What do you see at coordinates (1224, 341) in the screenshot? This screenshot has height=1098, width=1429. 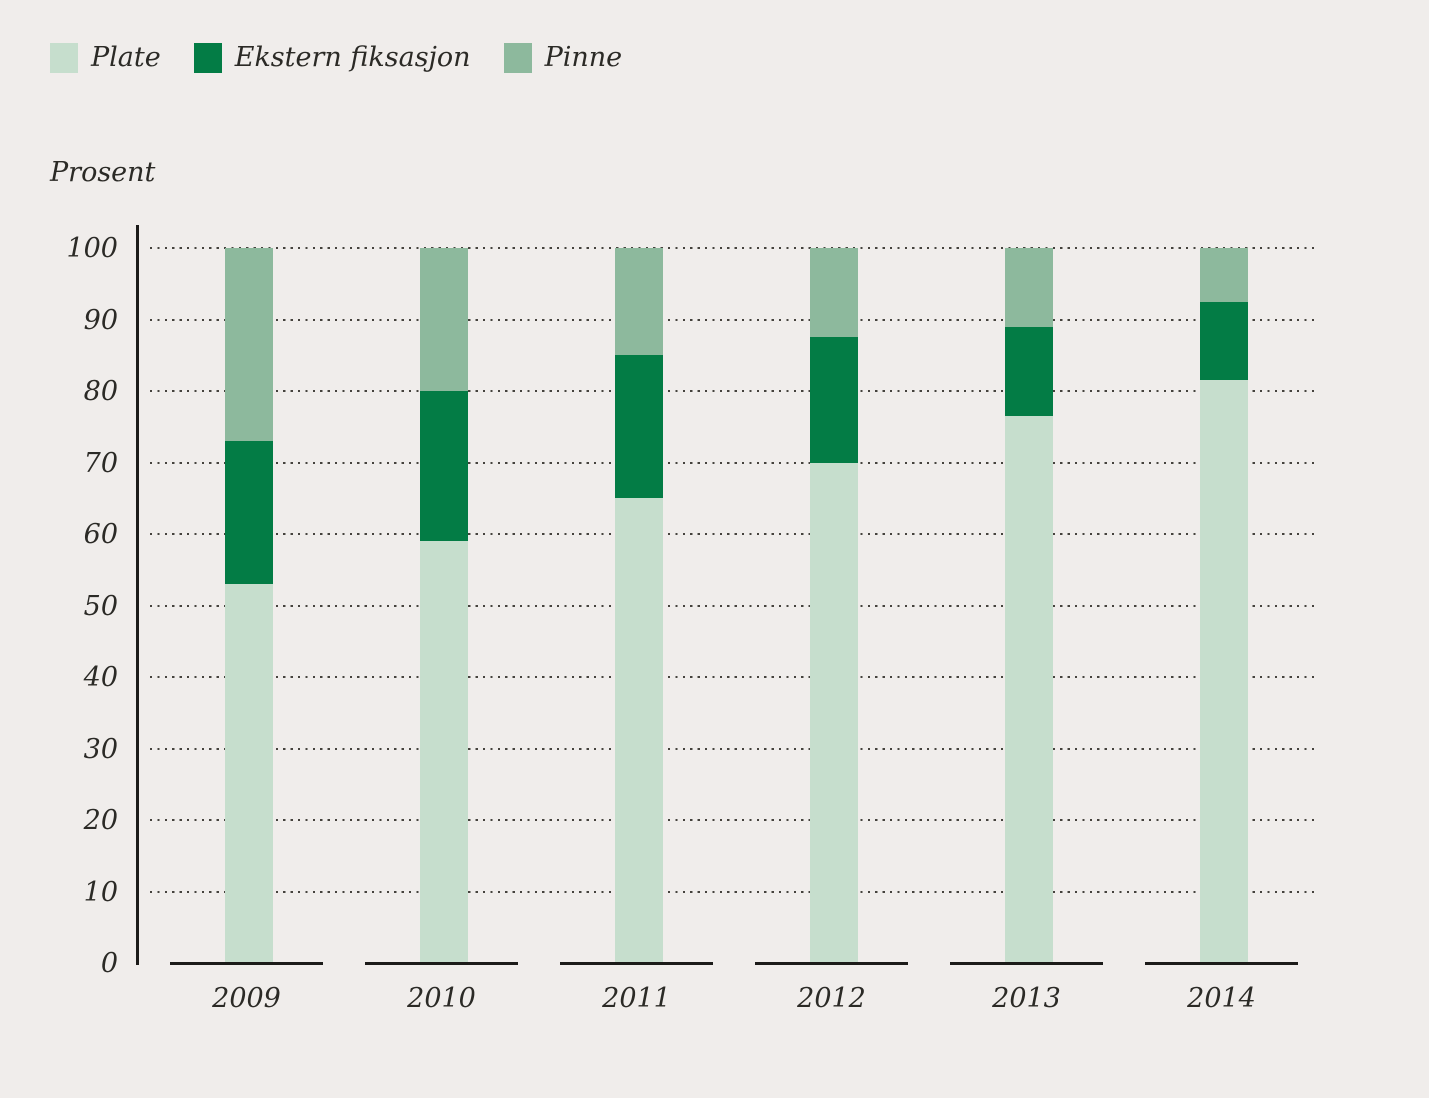 I see `bar-segment-ekstern-fiksasjon-2014` at bounding box center [1224, 341].